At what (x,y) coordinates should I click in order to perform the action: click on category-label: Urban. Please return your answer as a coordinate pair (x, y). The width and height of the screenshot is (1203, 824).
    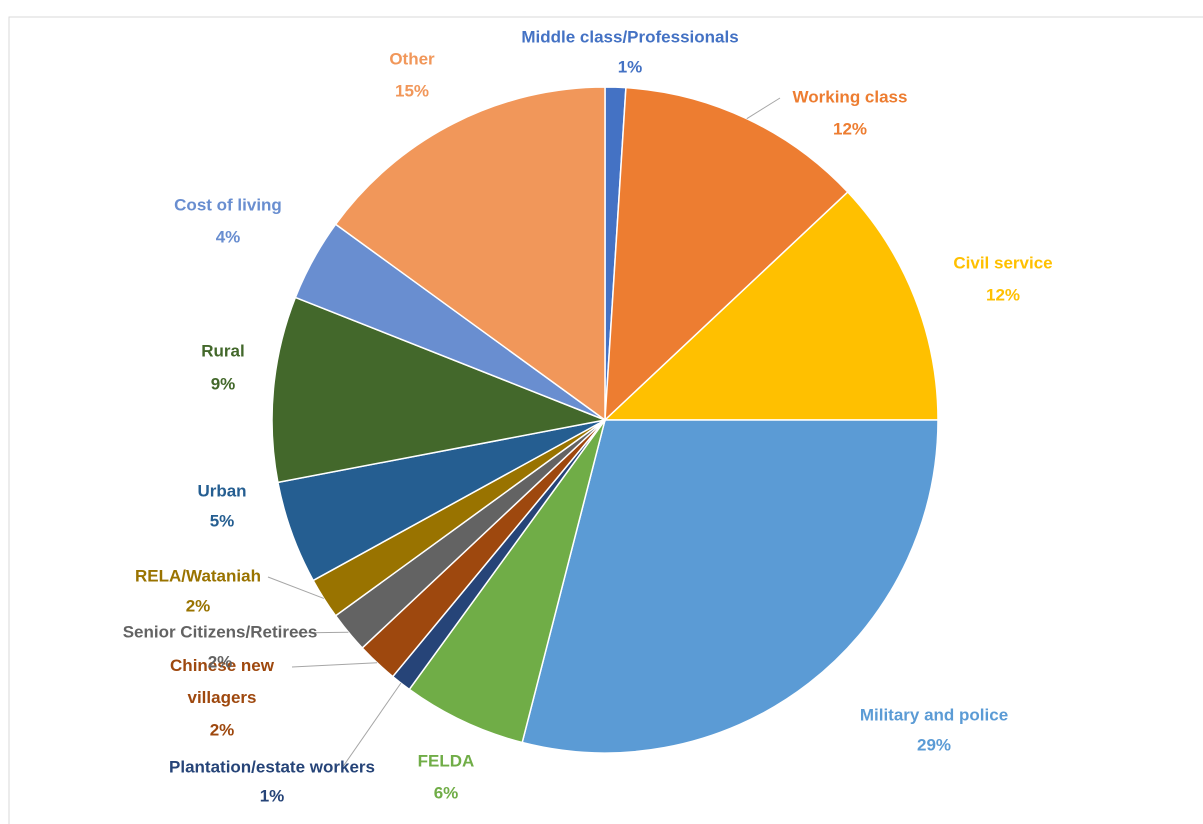
    Looking at the image, I should click on (221, 490).